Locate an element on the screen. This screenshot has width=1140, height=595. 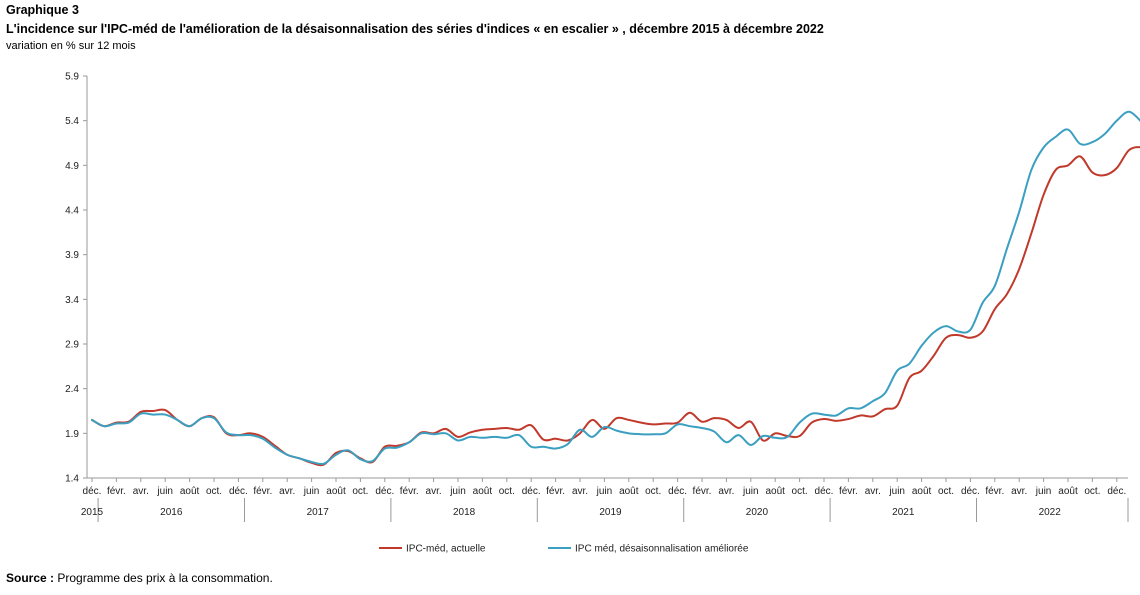
x-year-label: 2019 is located at coordinates (610, 512).